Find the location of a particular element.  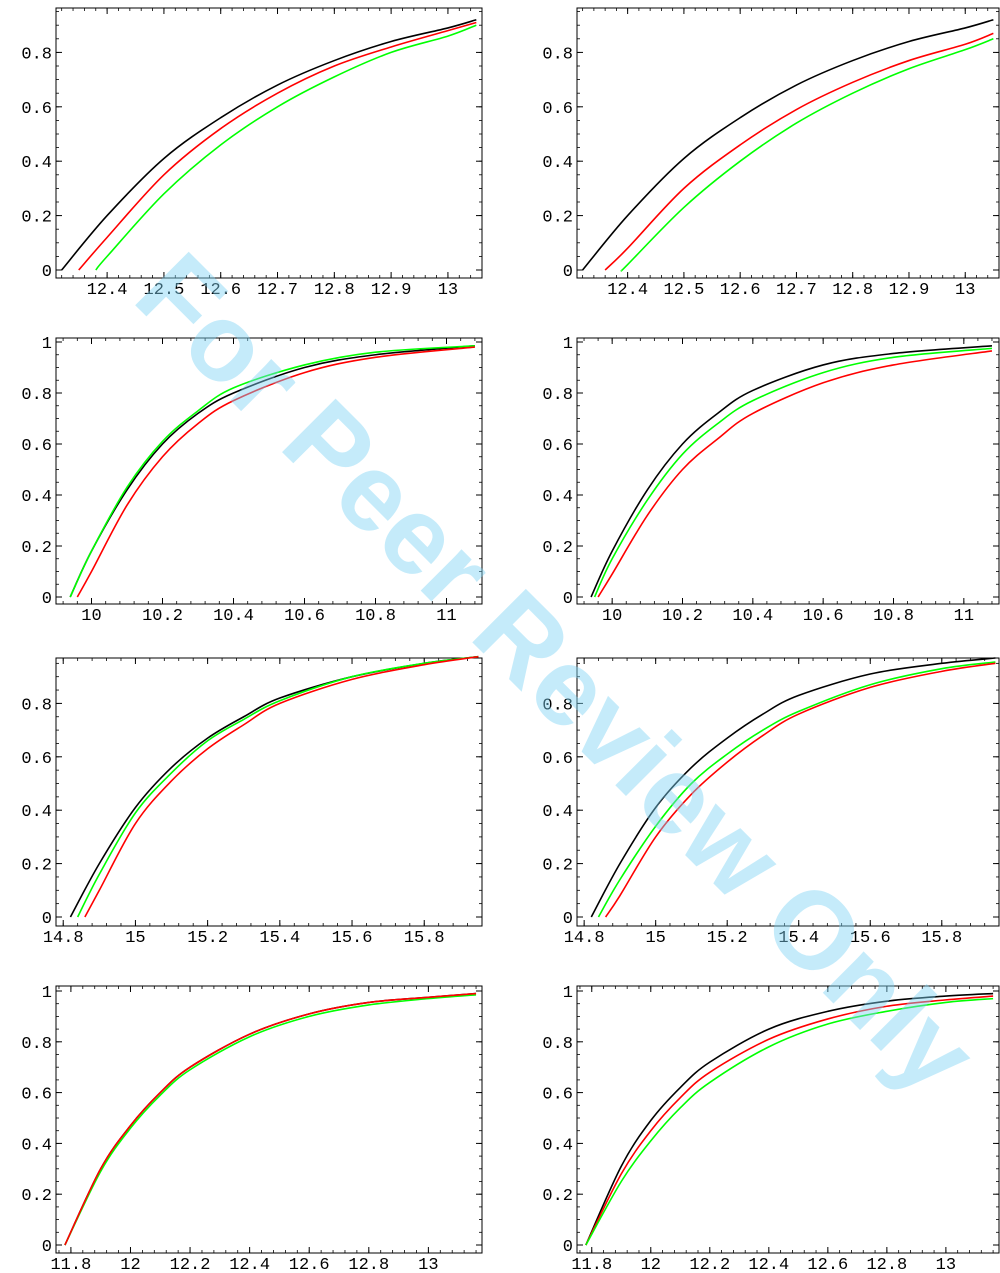

x-tick-label: 15.2 is located at coordinates (727, 938).